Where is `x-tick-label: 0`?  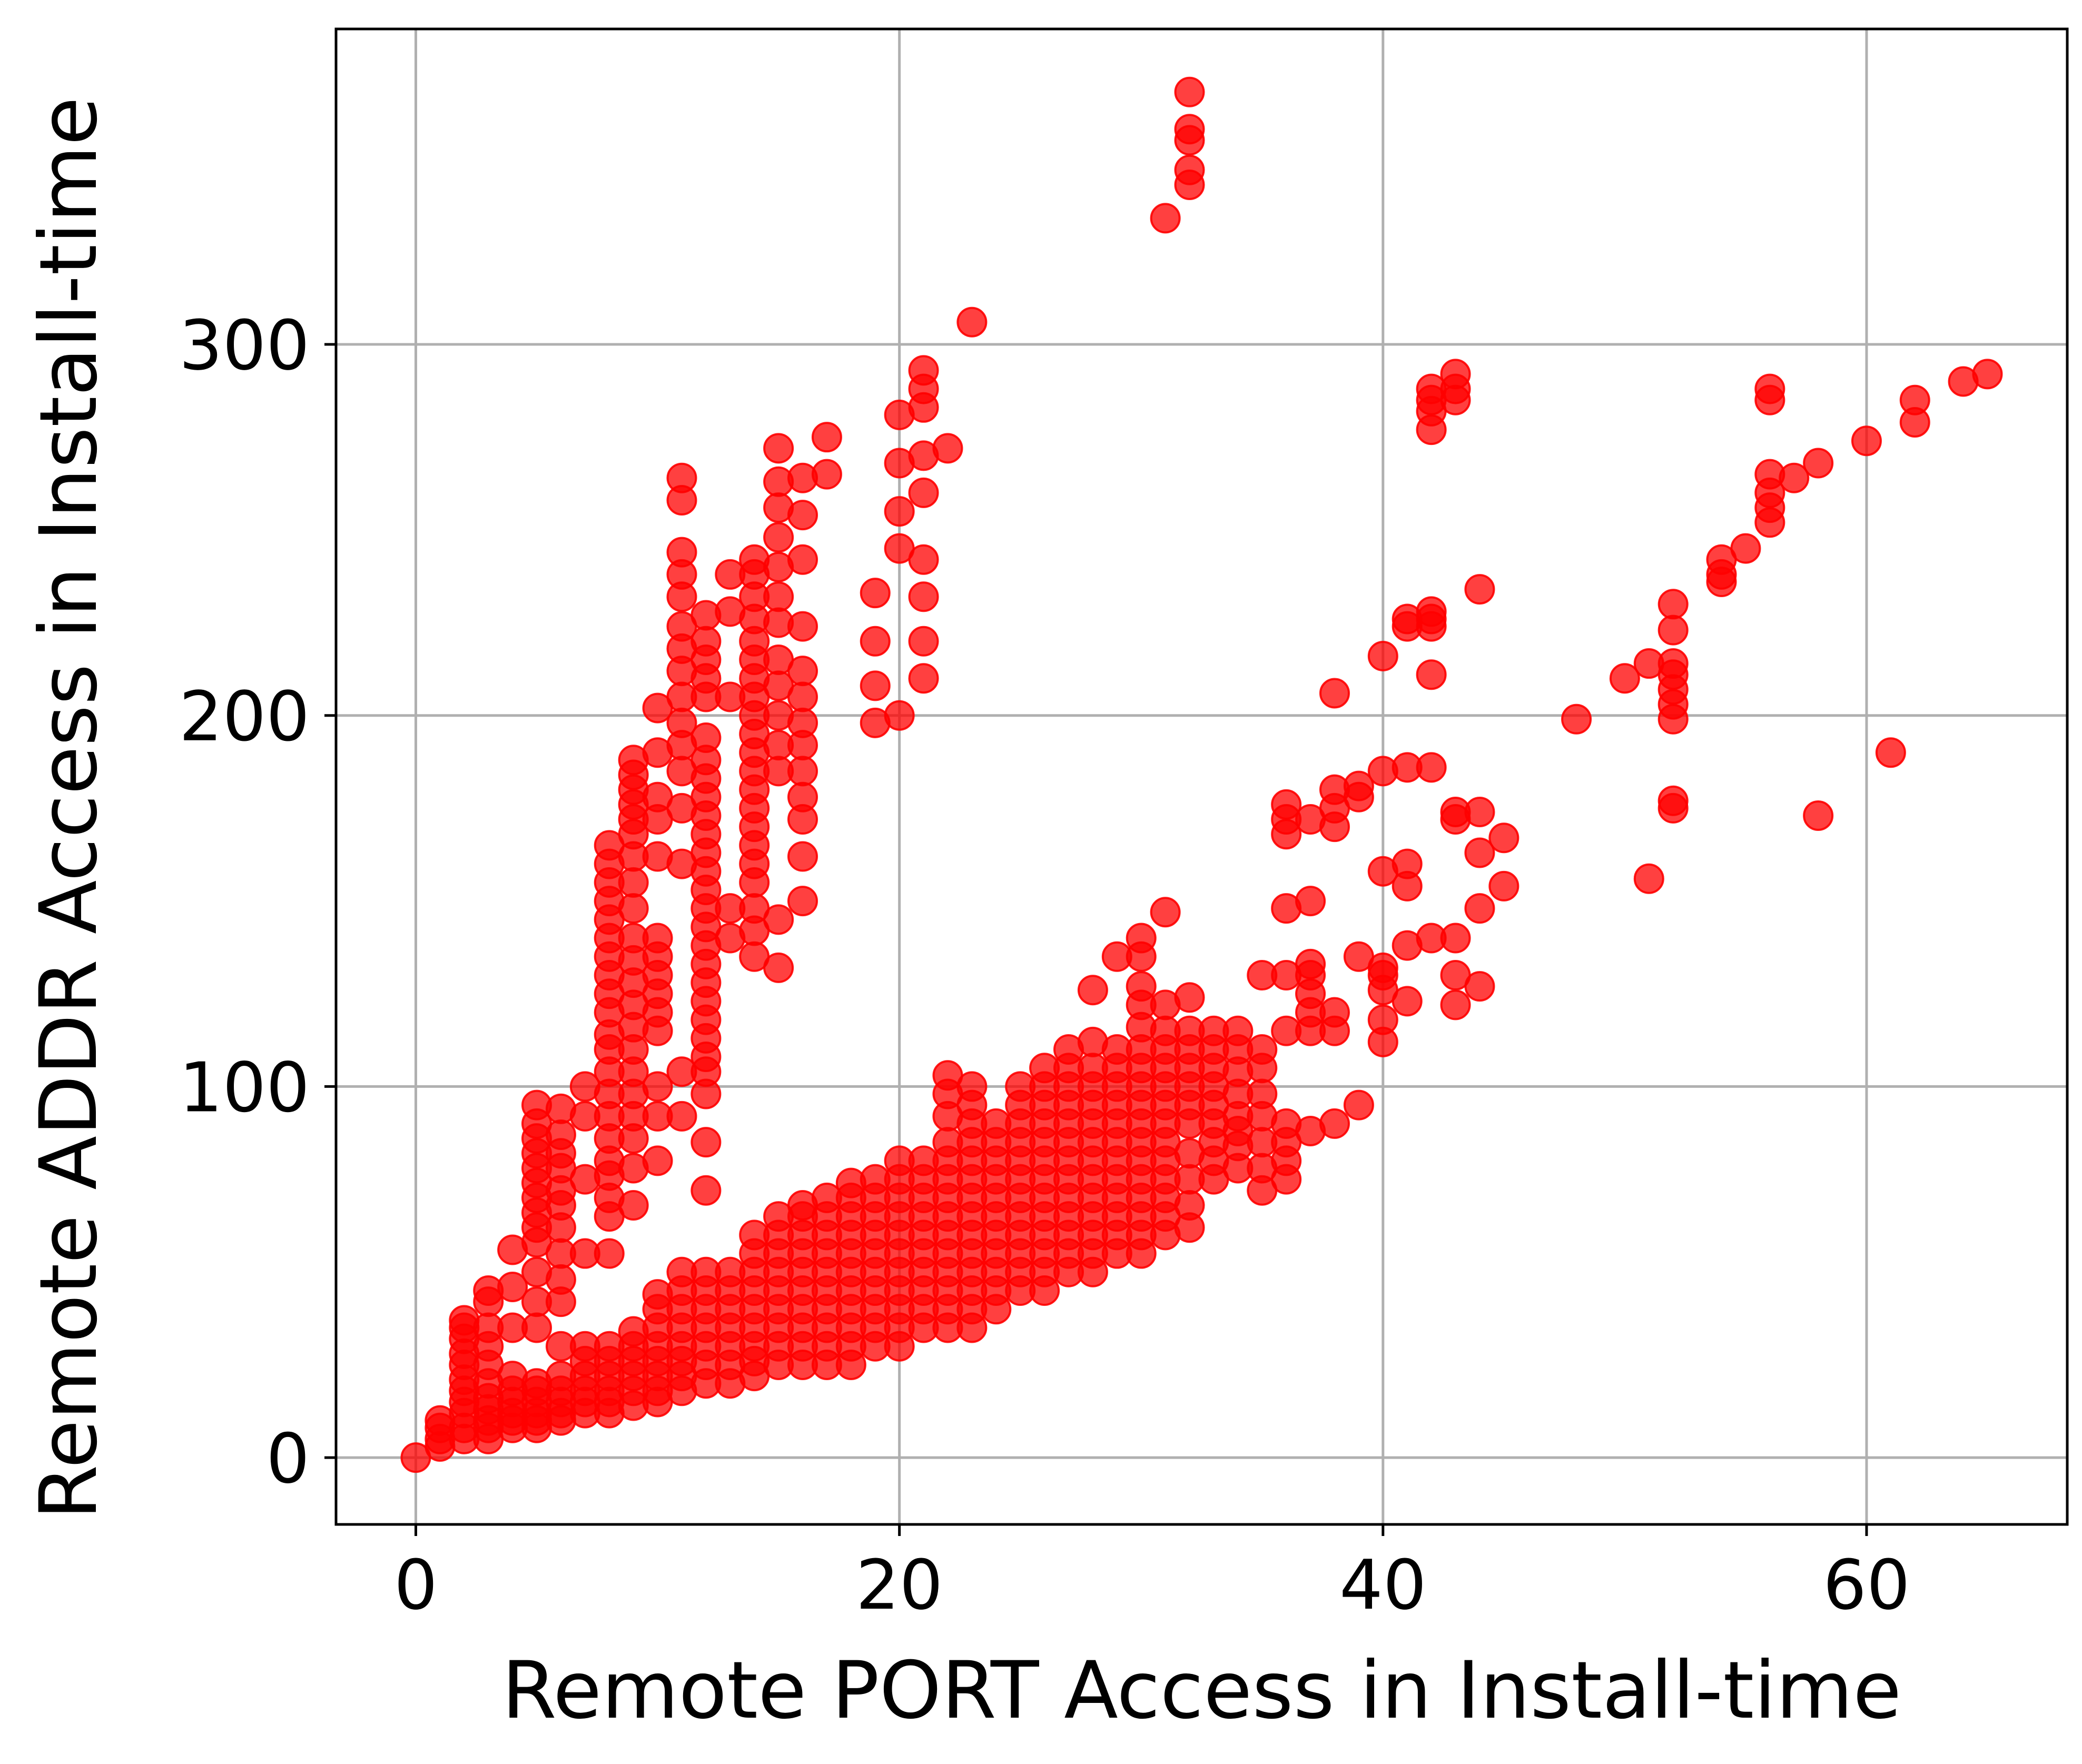
x-tick-label: 0 is located at coordinates (416, 1585).